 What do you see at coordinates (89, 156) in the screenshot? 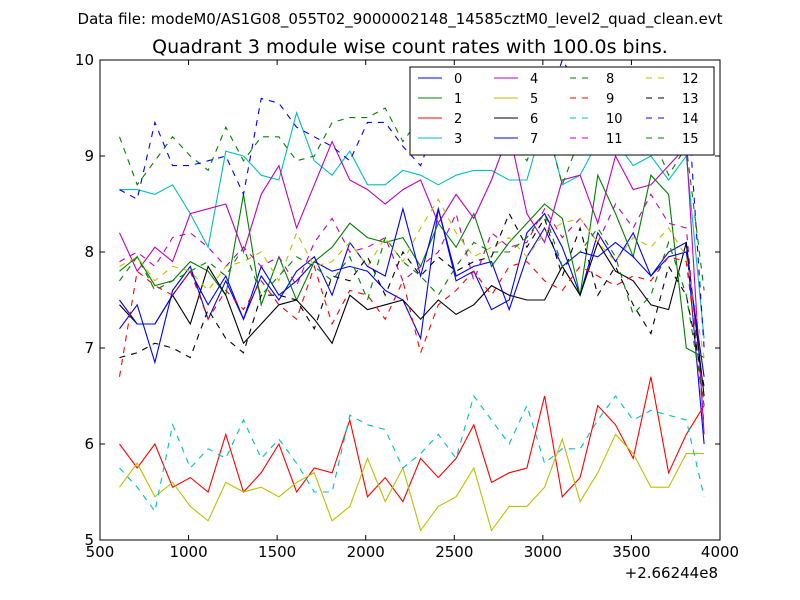
I see `y-tick-label: 9` at bounding box center [89, 156].